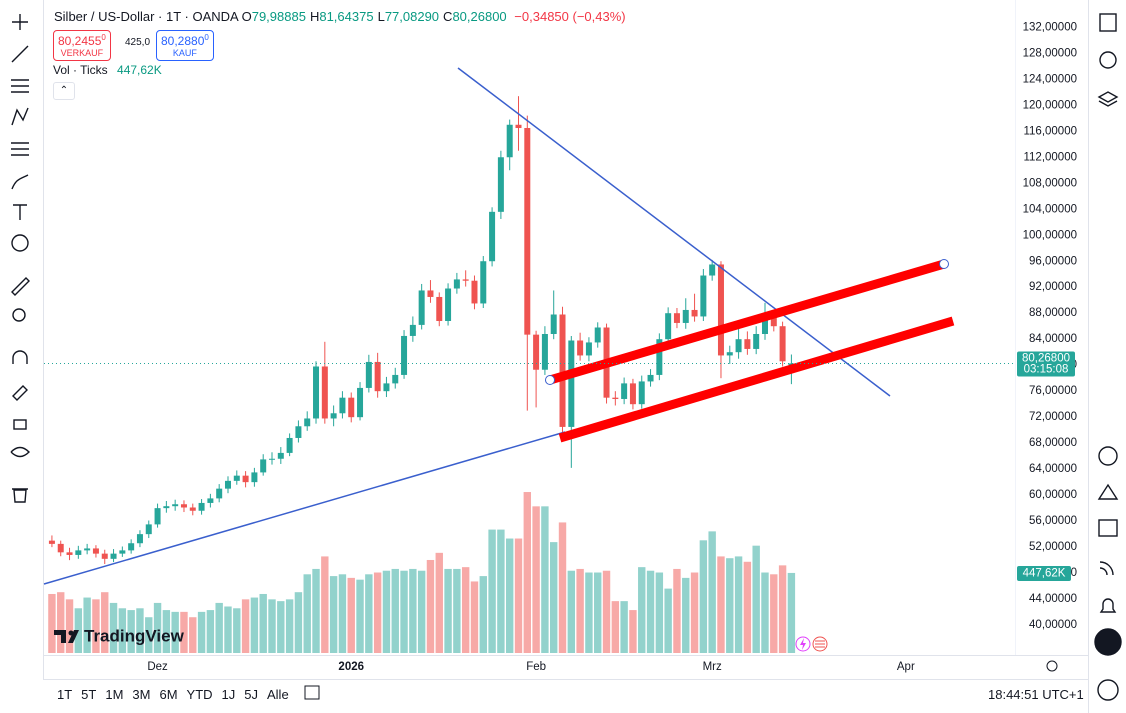 This screenshot has width=1126, height=713. Describe the element at coordinates (134, 635) in the screenshot. I see `watermark-text: TradingView` at that location.